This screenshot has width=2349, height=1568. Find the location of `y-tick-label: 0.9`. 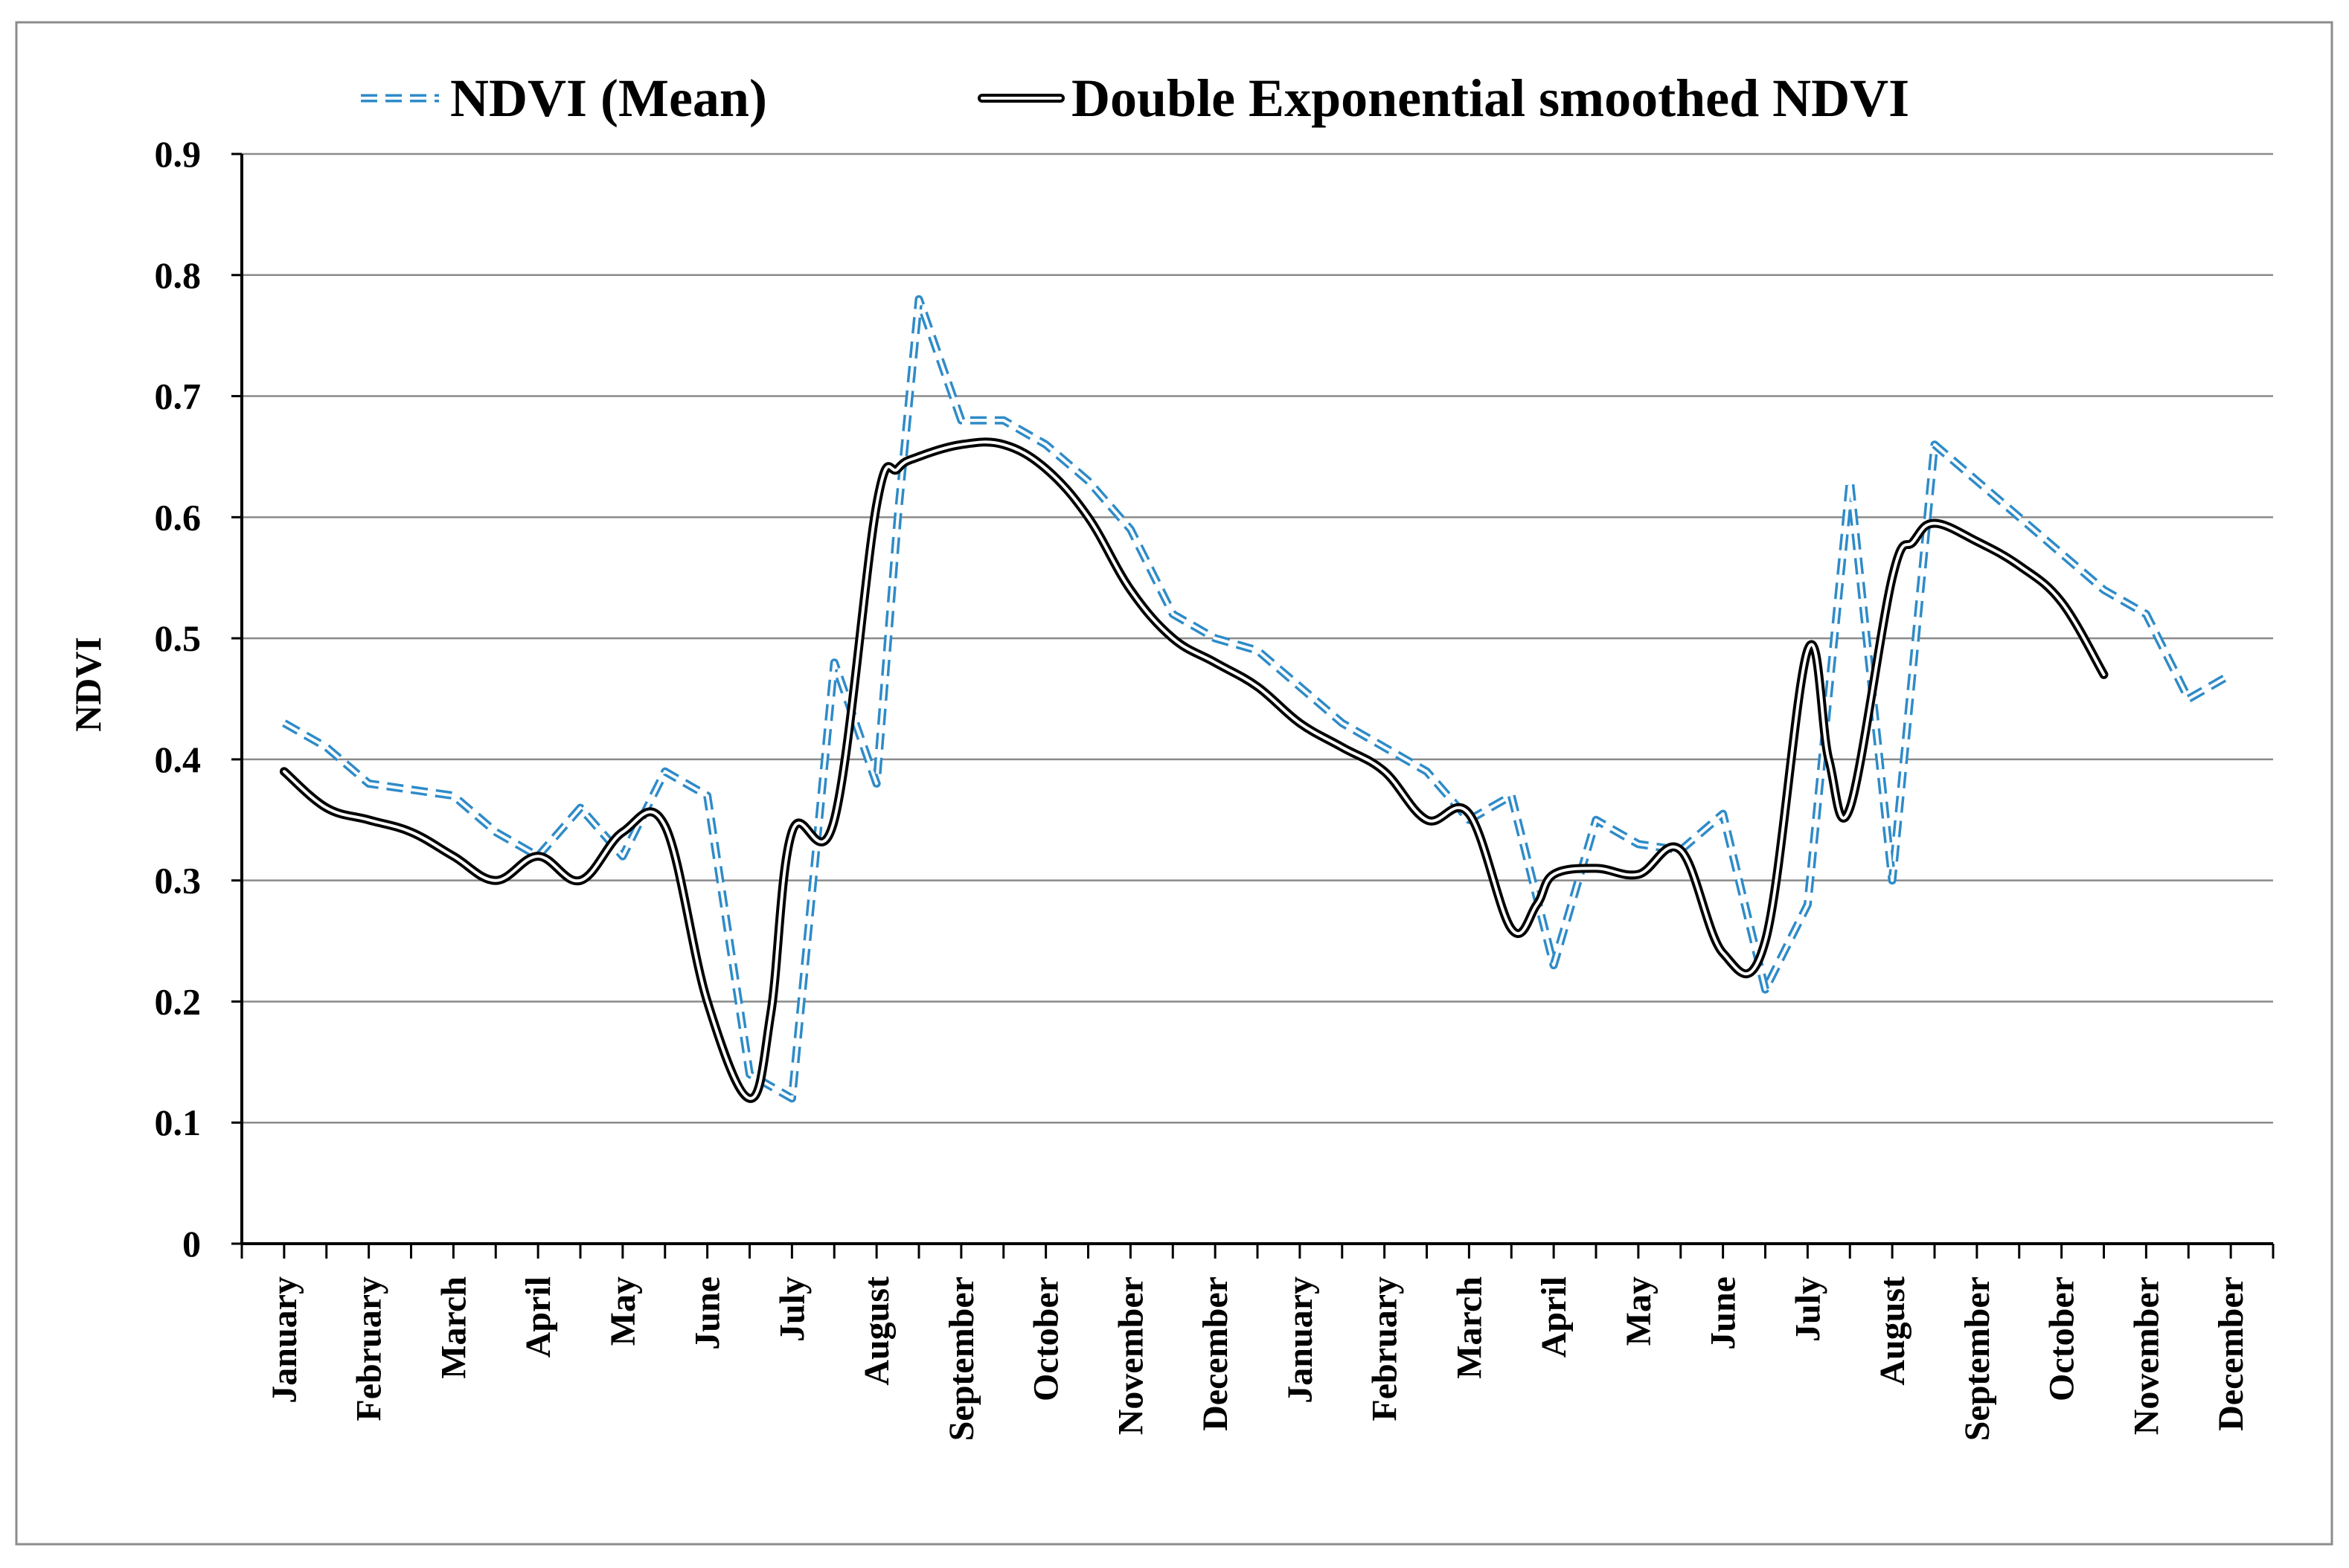

y-tick-label: 0.9 is located at coordinates (178, 154).